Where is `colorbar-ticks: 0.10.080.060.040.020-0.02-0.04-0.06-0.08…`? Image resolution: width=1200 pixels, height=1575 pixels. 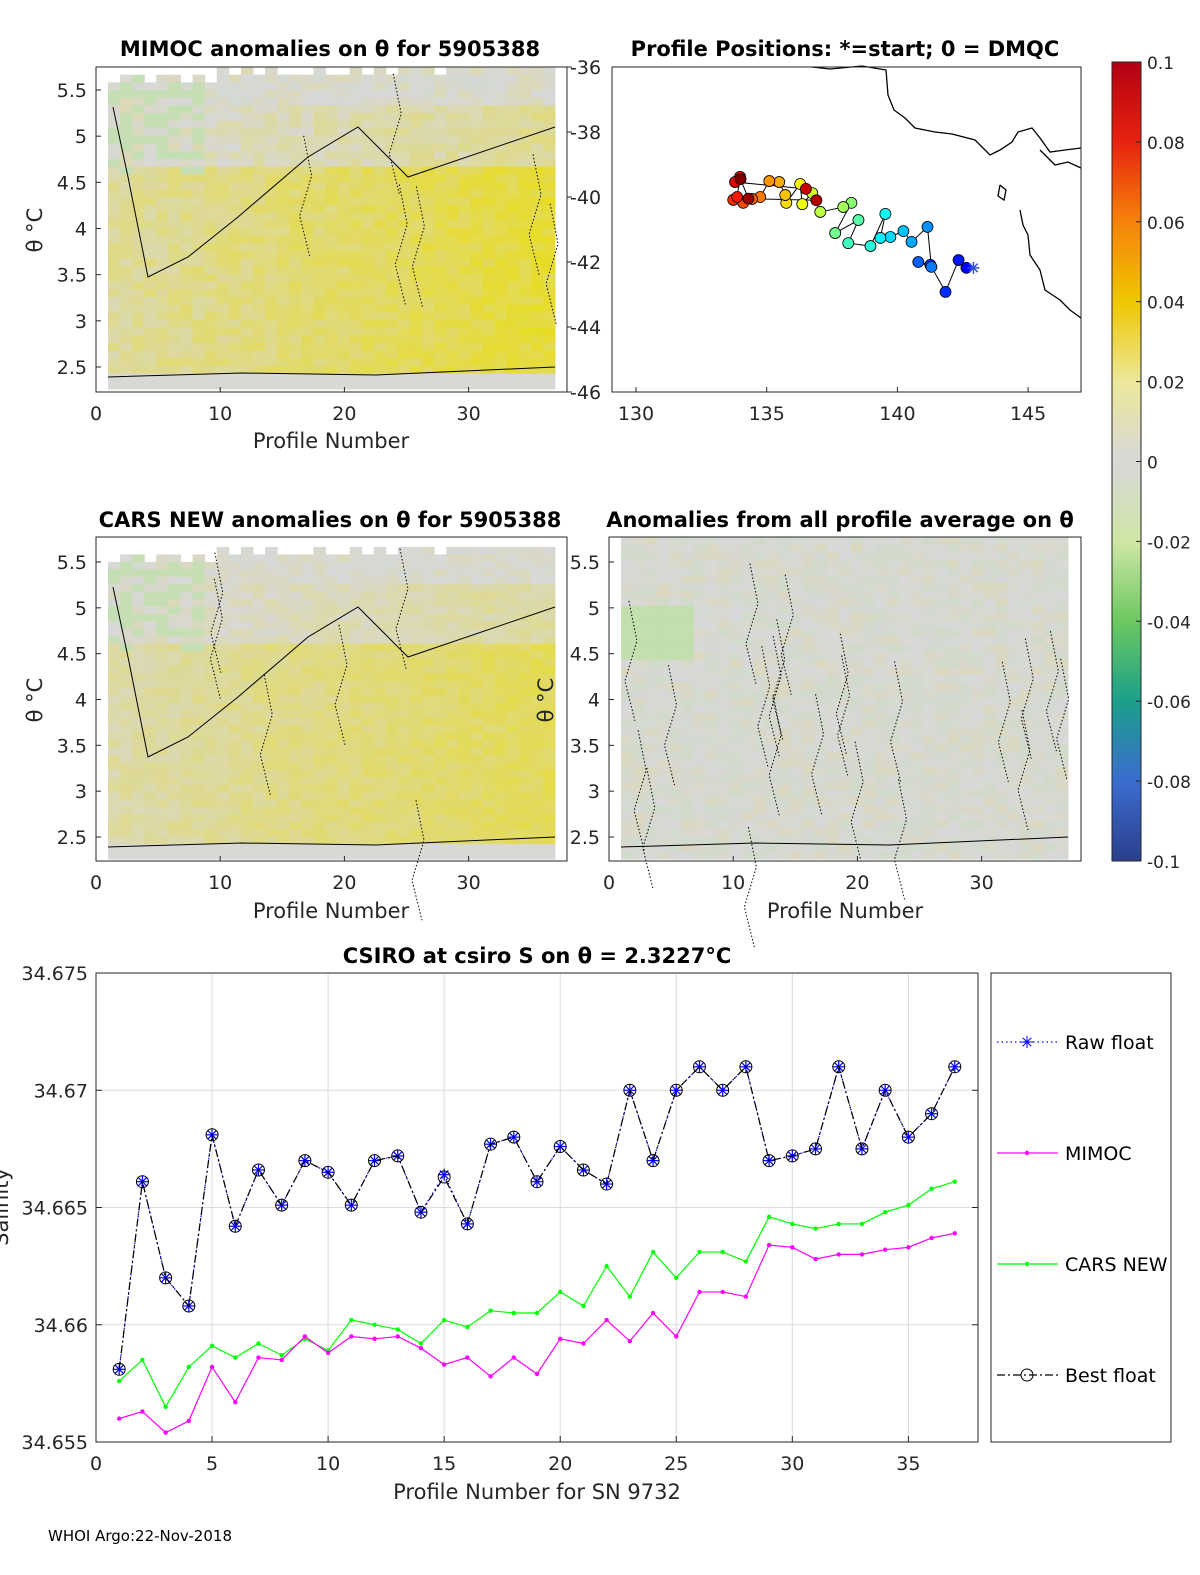 colorbar-ticks: 0.10.080.060.040.020-0.02-0.04-0.06-0.08… is located at coordinates (1163, 463).